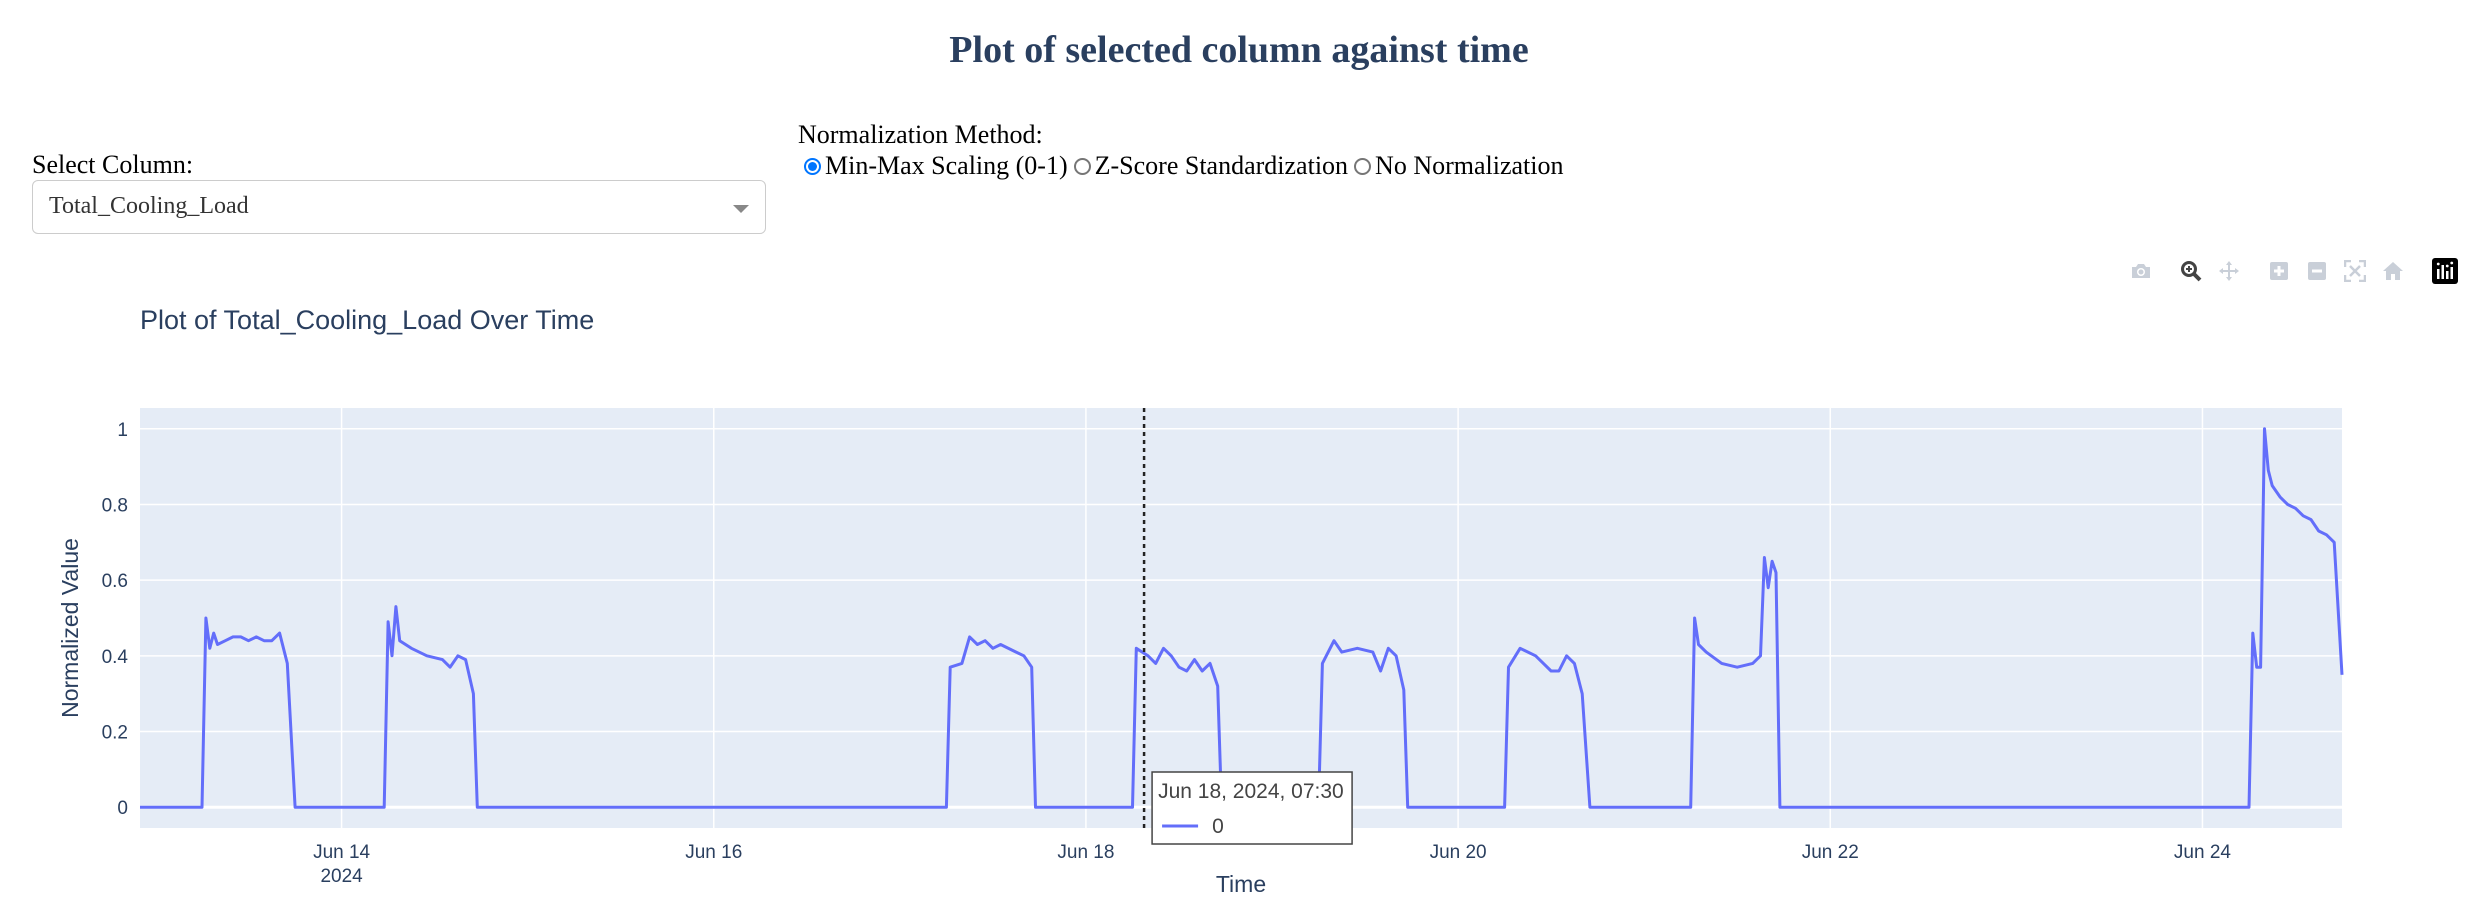 This screenshot has width=2478, height=902. What do you see at coordinates (1085, 852) in the screenshot?
I see `x-tick-label: Jun 18` at bounding box center [1085, 852].